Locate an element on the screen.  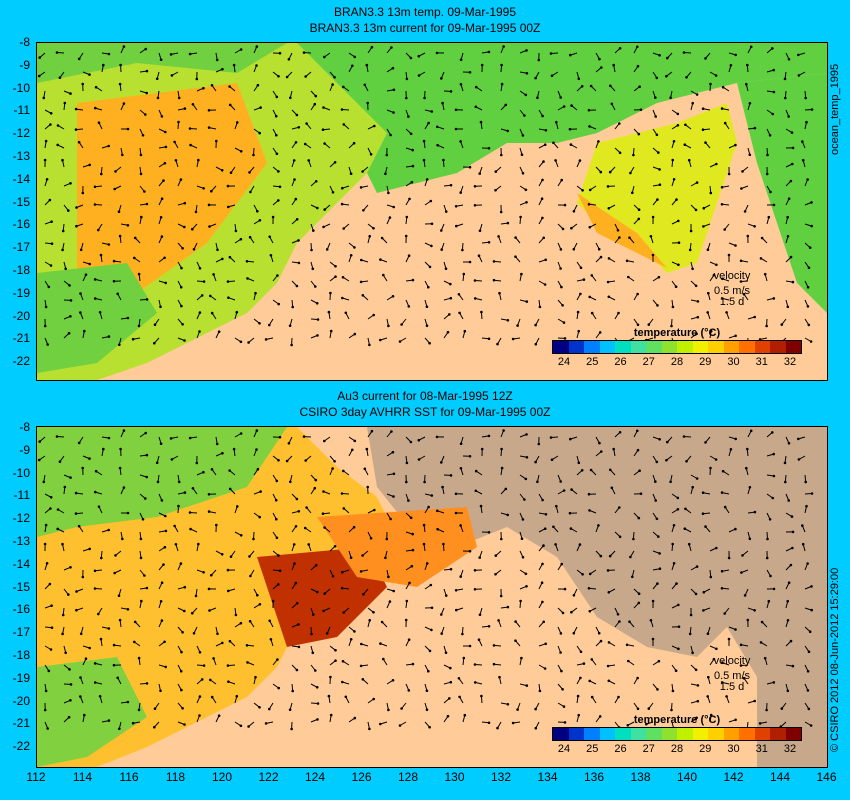
latitude-tick-label: -18 is located at coordinates (21, 655).